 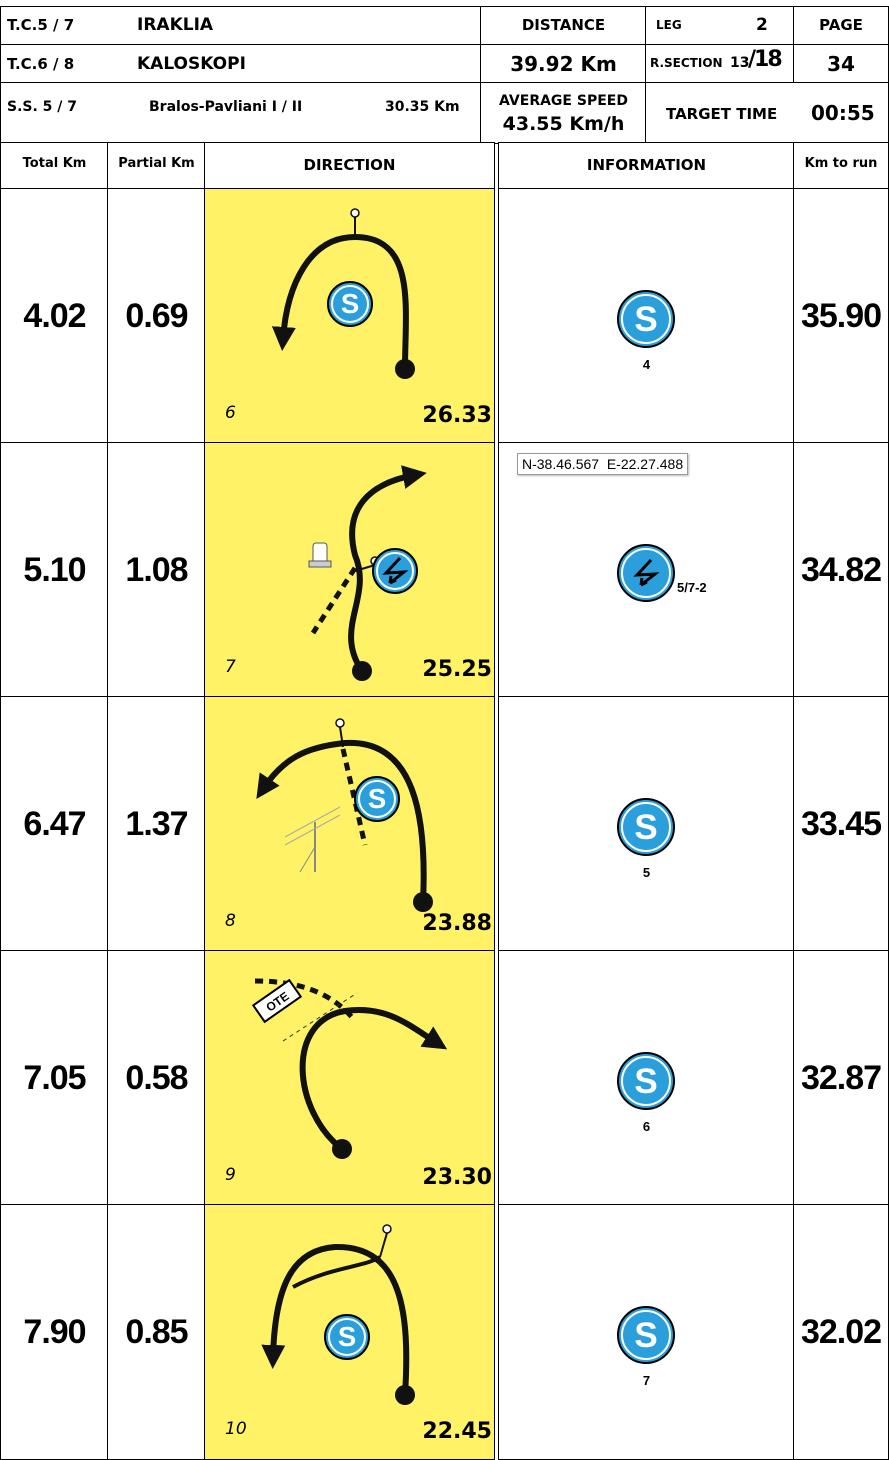 I want to click on tc-from: T.C.5 / 7 IRAKLIA, so click(x=241, y=26).